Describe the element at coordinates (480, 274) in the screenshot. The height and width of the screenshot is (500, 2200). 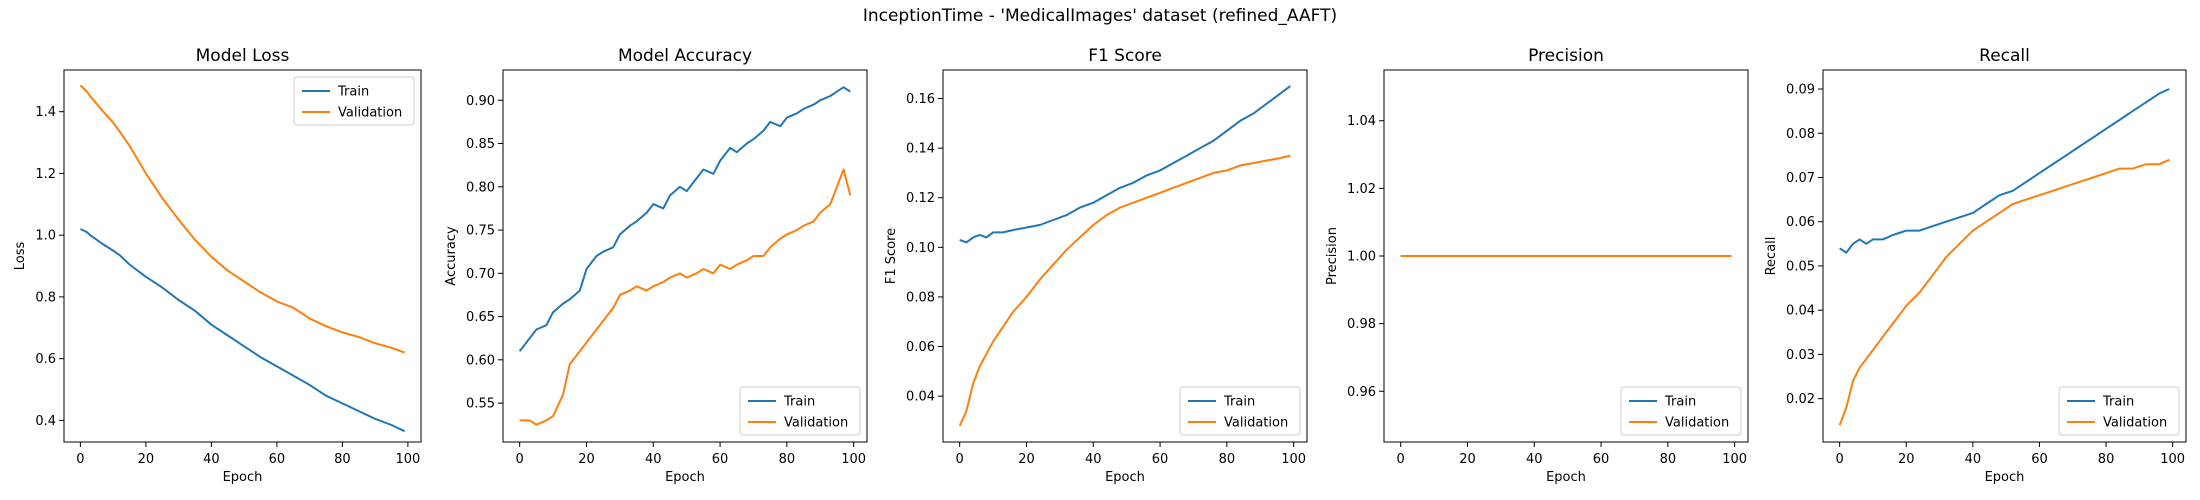
I see `y-tick-label: 0.70` at that location.